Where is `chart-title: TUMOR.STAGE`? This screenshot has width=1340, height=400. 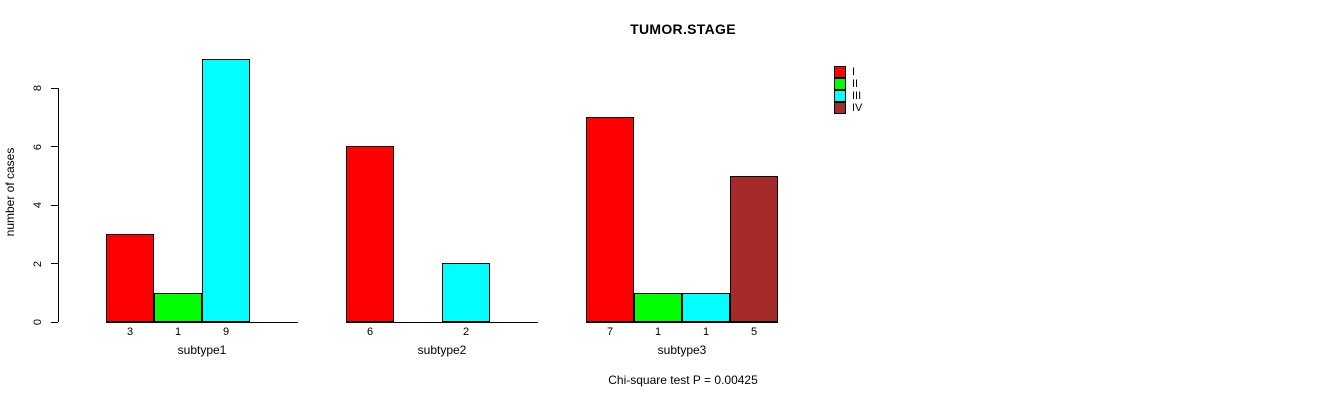
chart-title: TUMOR.STAGE is located at coordinates (683, 29).